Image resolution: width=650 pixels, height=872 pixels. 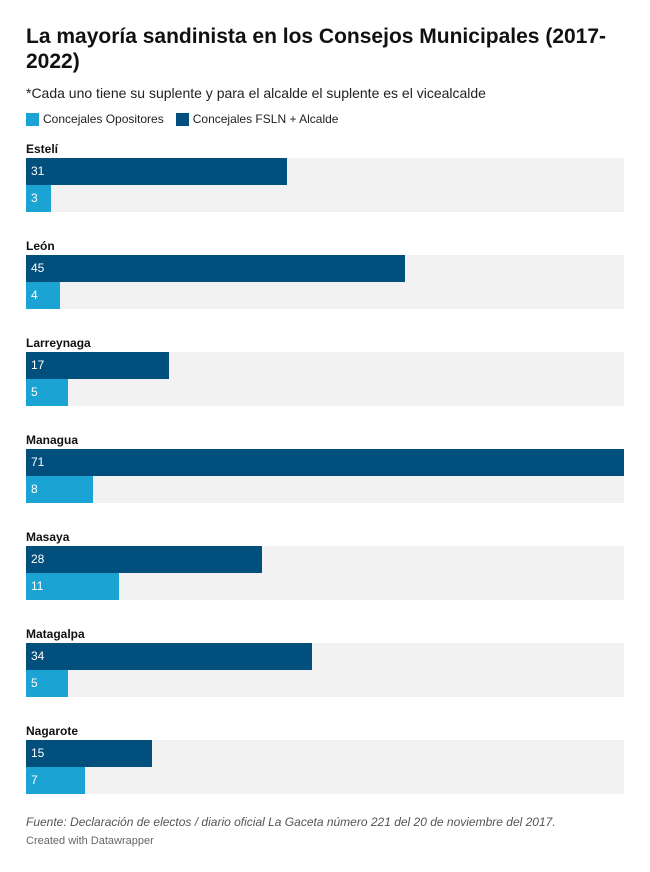 I want to click on bar-track-larreynaga: 17 5, so click(x=325, y=379).